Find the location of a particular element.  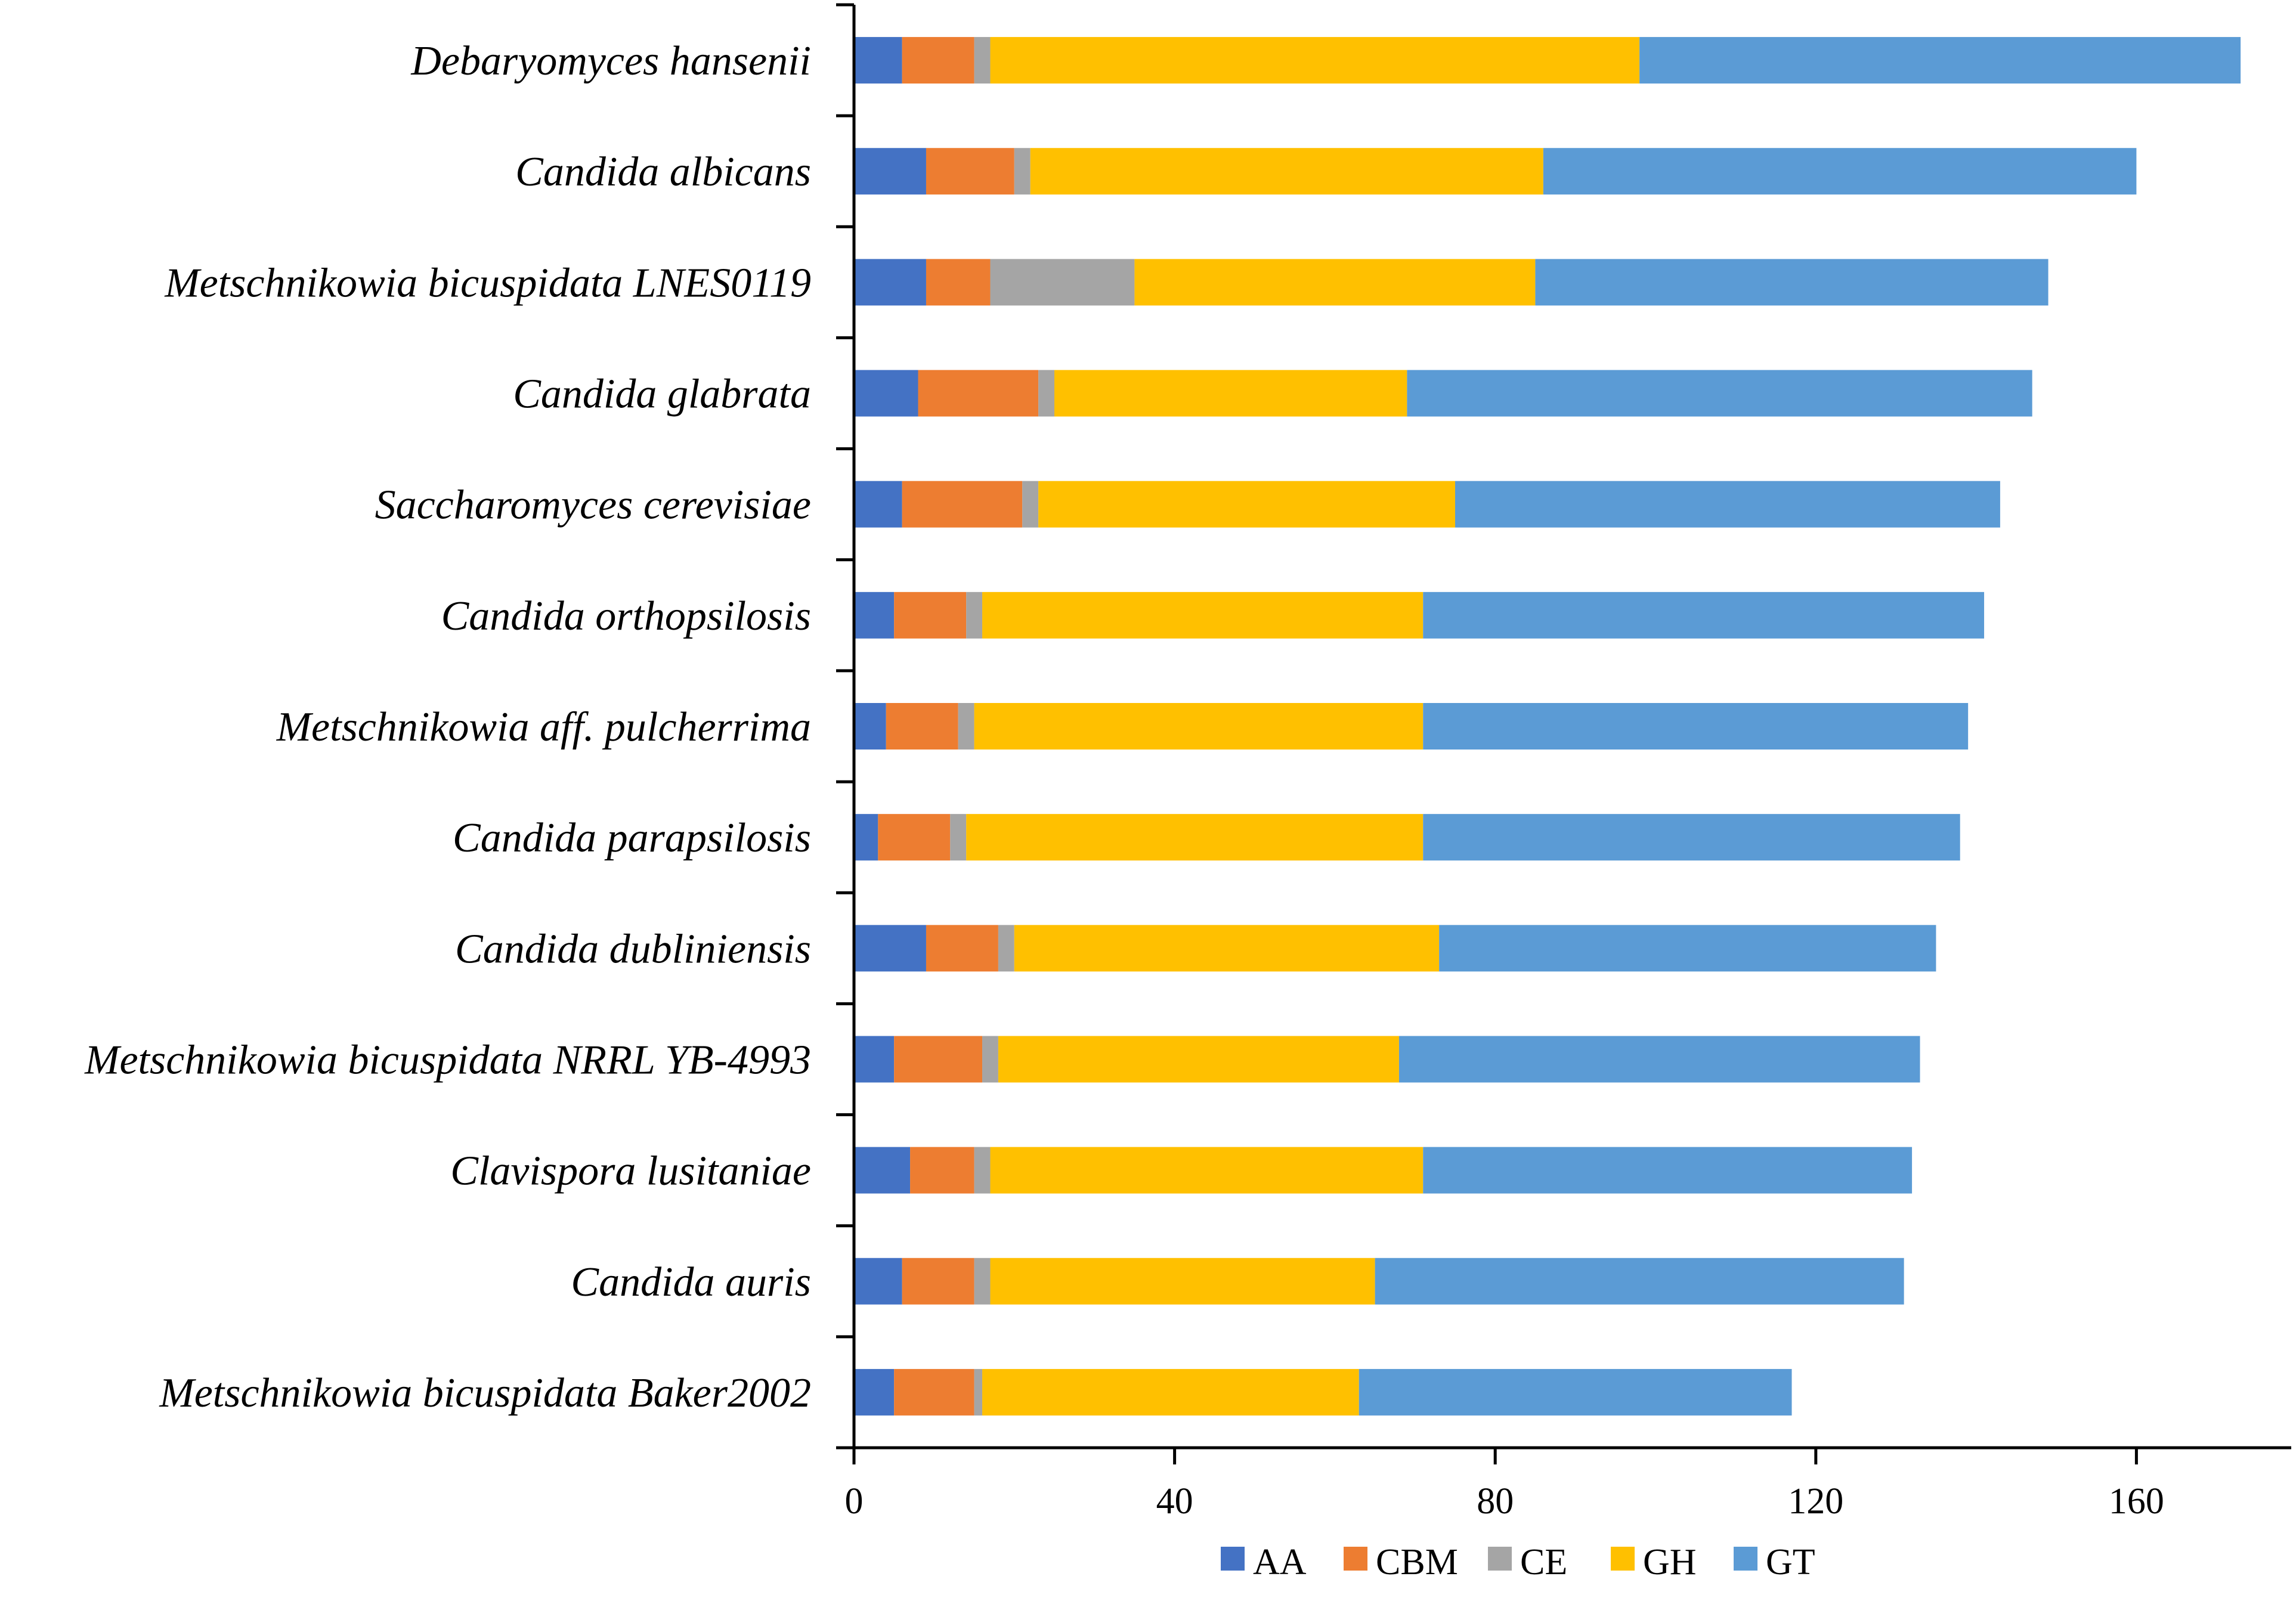

bar-candida-albicans-gt is located at coordinates (1840, 171).